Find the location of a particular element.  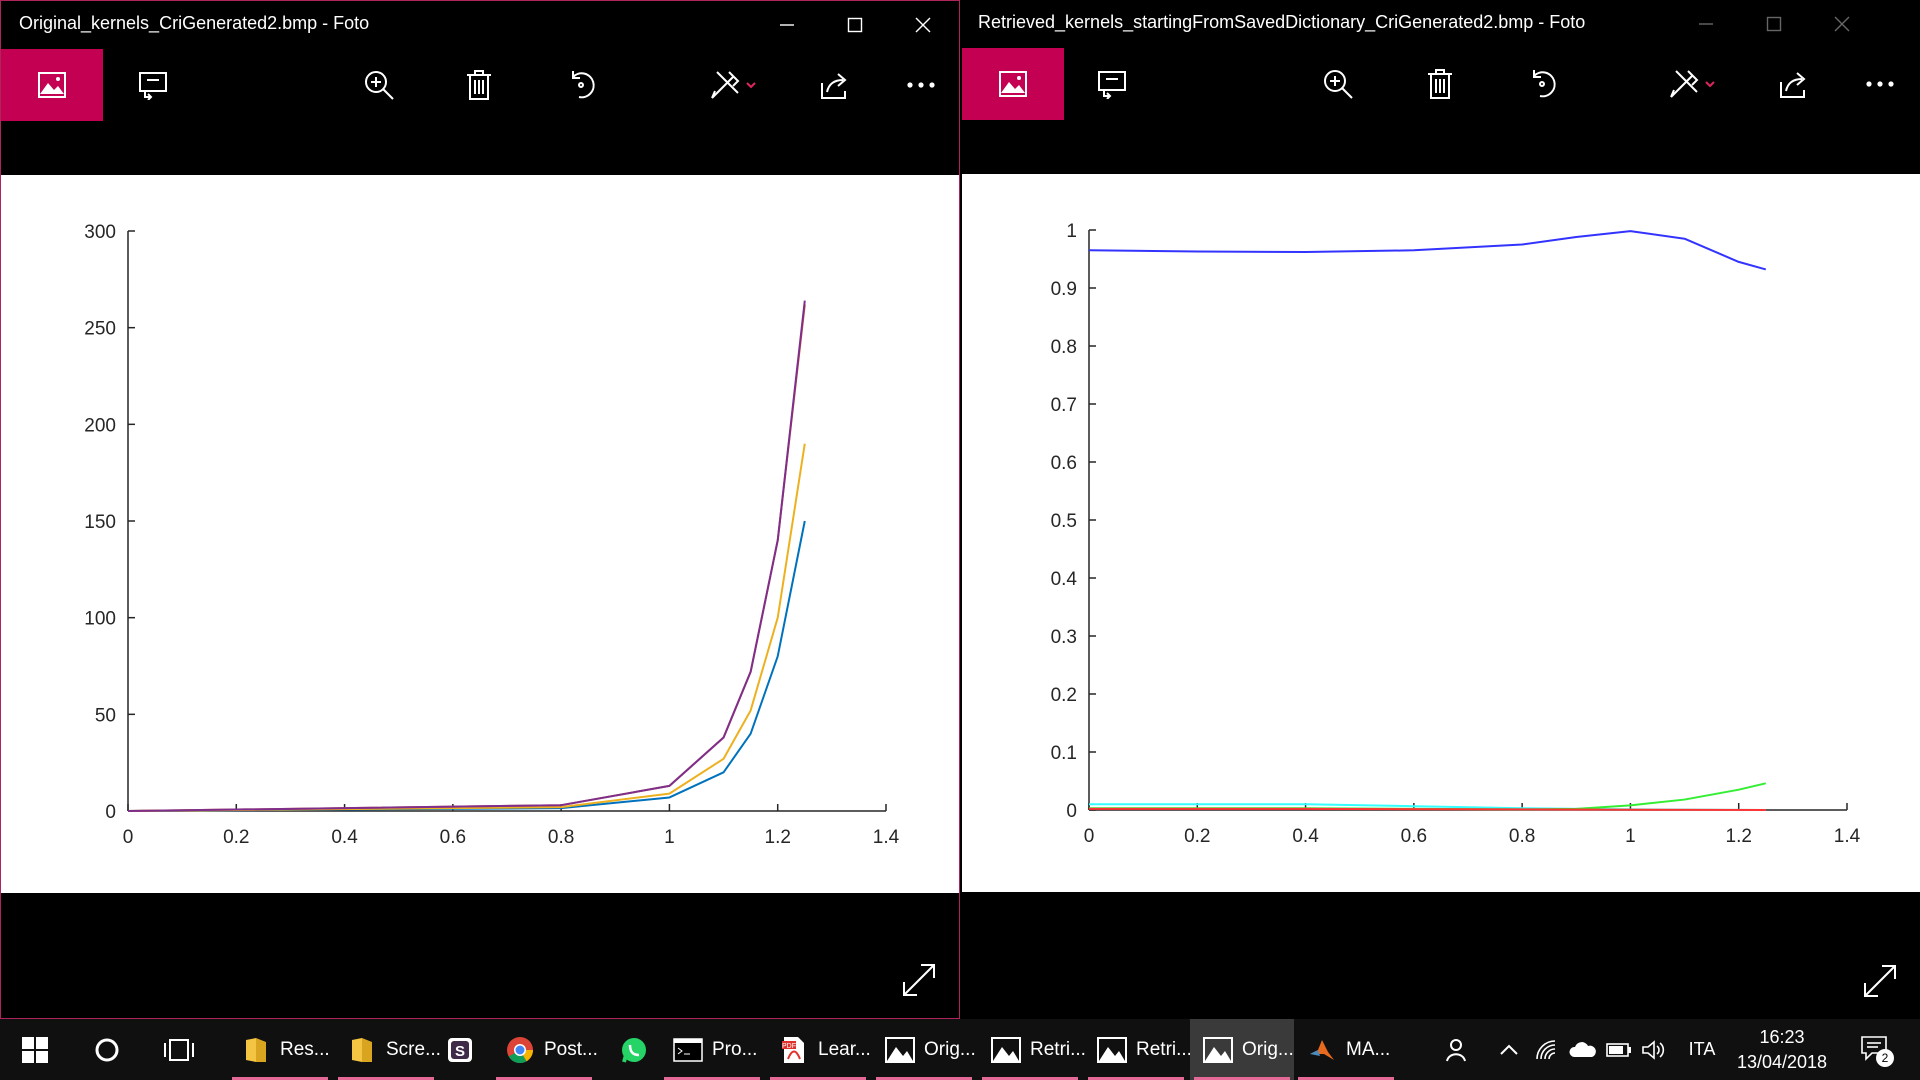

edit-icon is located at coordinates (1692, 84).